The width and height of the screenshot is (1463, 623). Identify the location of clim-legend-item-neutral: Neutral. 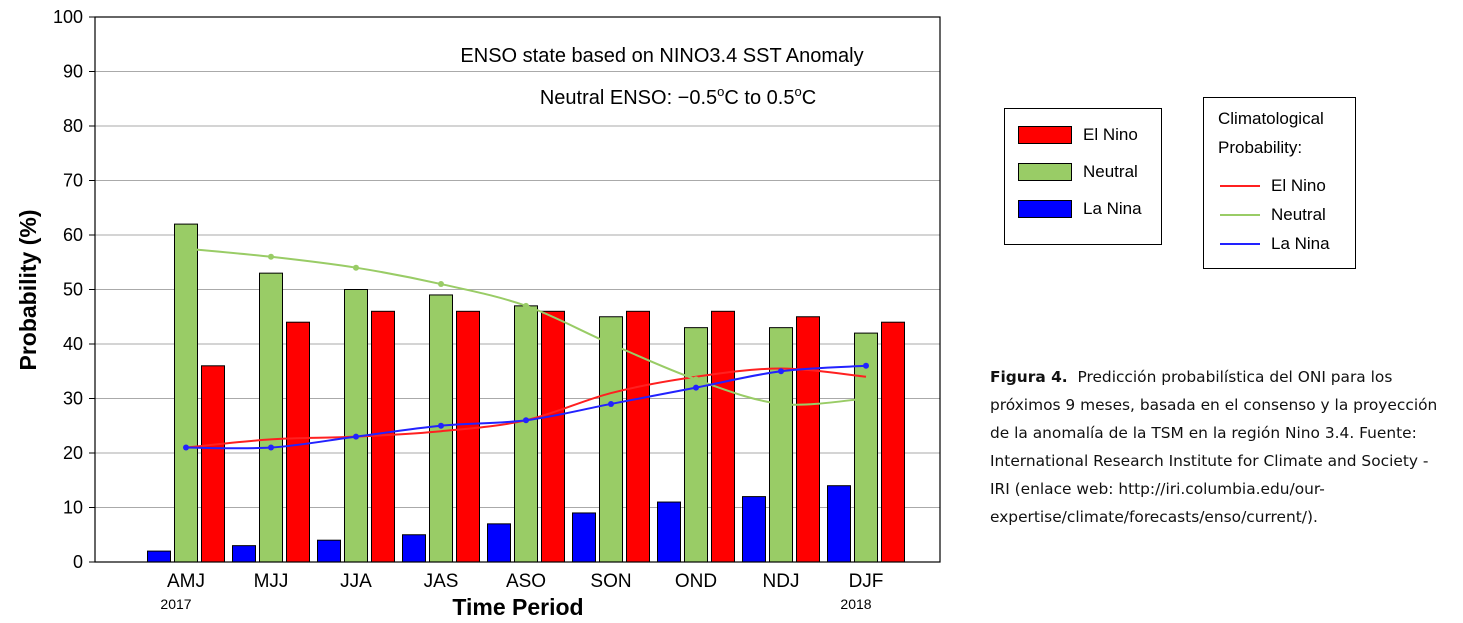
(1265, 215).